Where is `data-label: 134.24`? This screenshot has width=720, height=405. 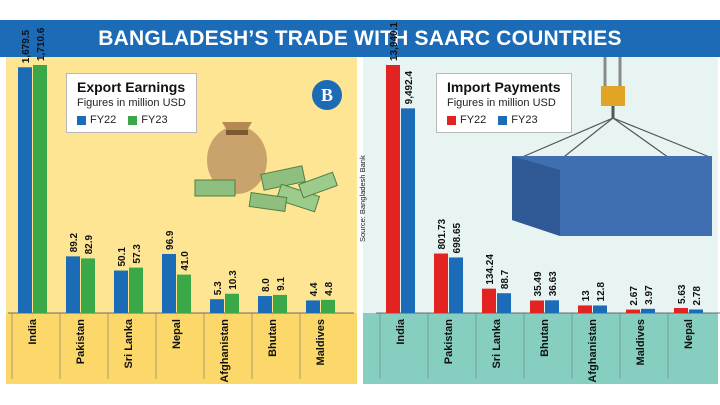
data-label: 134.24 is located at coordinates (490, 269).